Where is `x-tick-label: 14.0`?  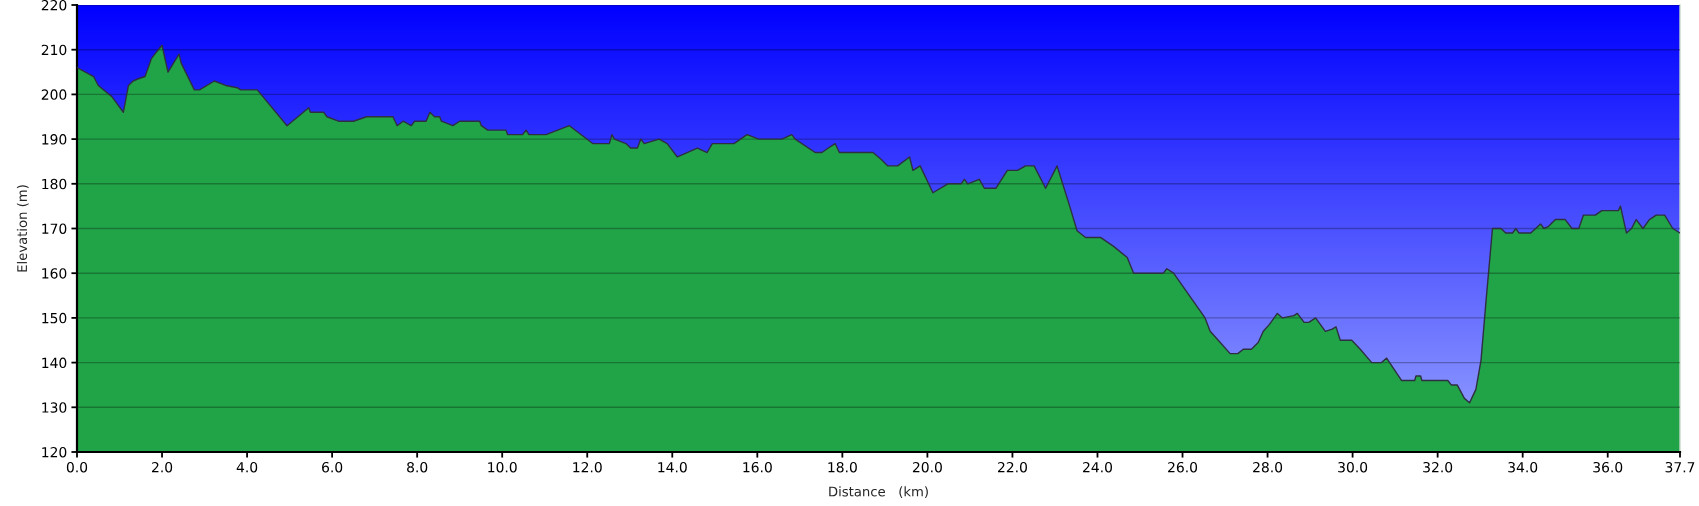 x-tick-label: 14.0 is located at coordinates (672, 467).